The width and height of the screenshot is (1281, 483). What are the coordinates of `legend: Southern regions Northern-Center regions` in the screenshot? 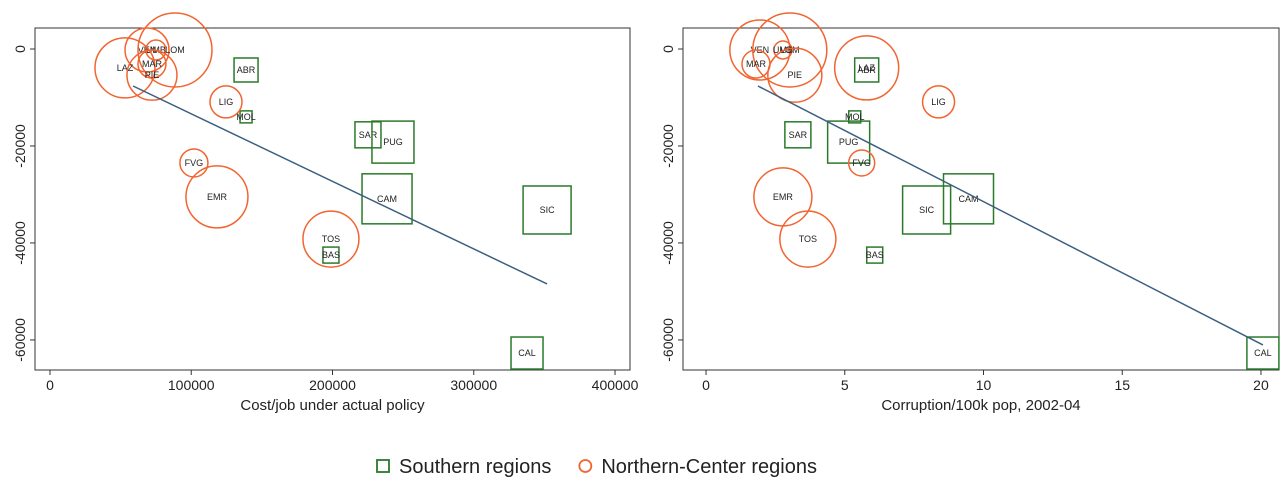 It's located at (596, 467).